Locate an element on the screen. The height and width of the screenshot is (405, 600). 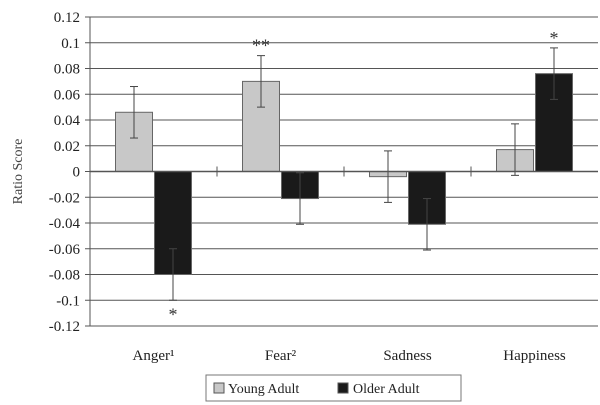
y-tick-label: 0.1 is located at coordinates (70, 44).